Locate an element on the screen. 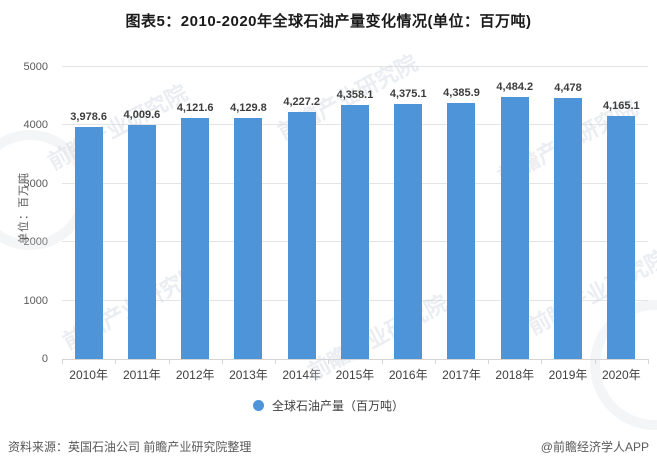  bar-column: 4,227.2 is located at coordinates (301, 213).